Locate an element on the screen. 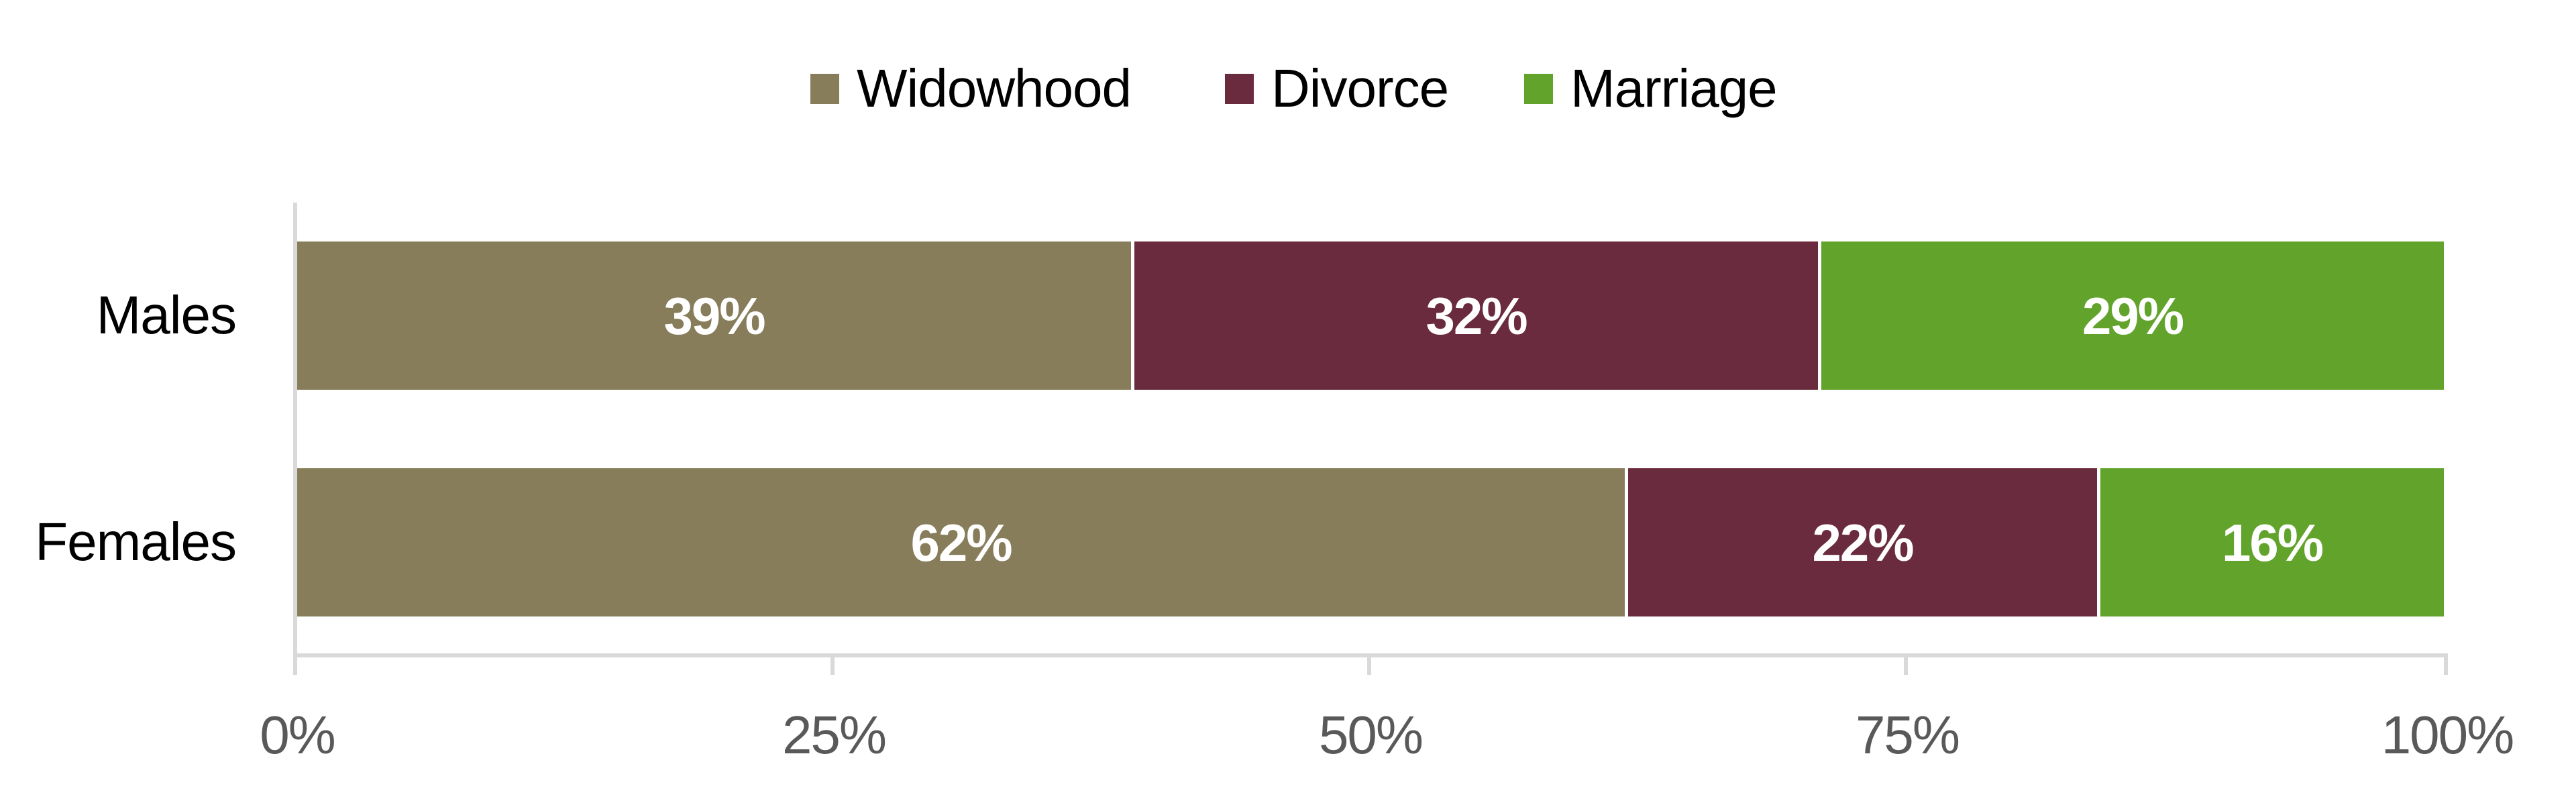 The height and width of the screenshot is (807, 2576). data-label: 32% is located at coordinates (1476, 315).